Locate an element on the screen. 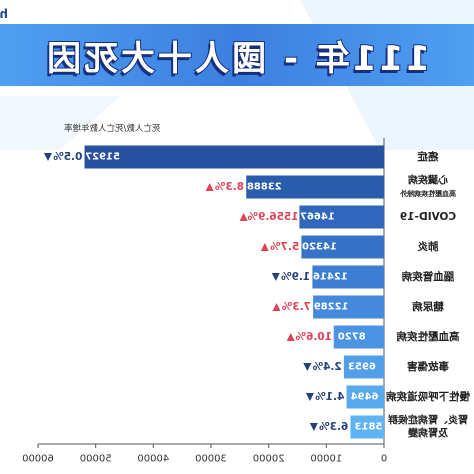  x-tick-label: 60000 is located at coordinates (38, 459).